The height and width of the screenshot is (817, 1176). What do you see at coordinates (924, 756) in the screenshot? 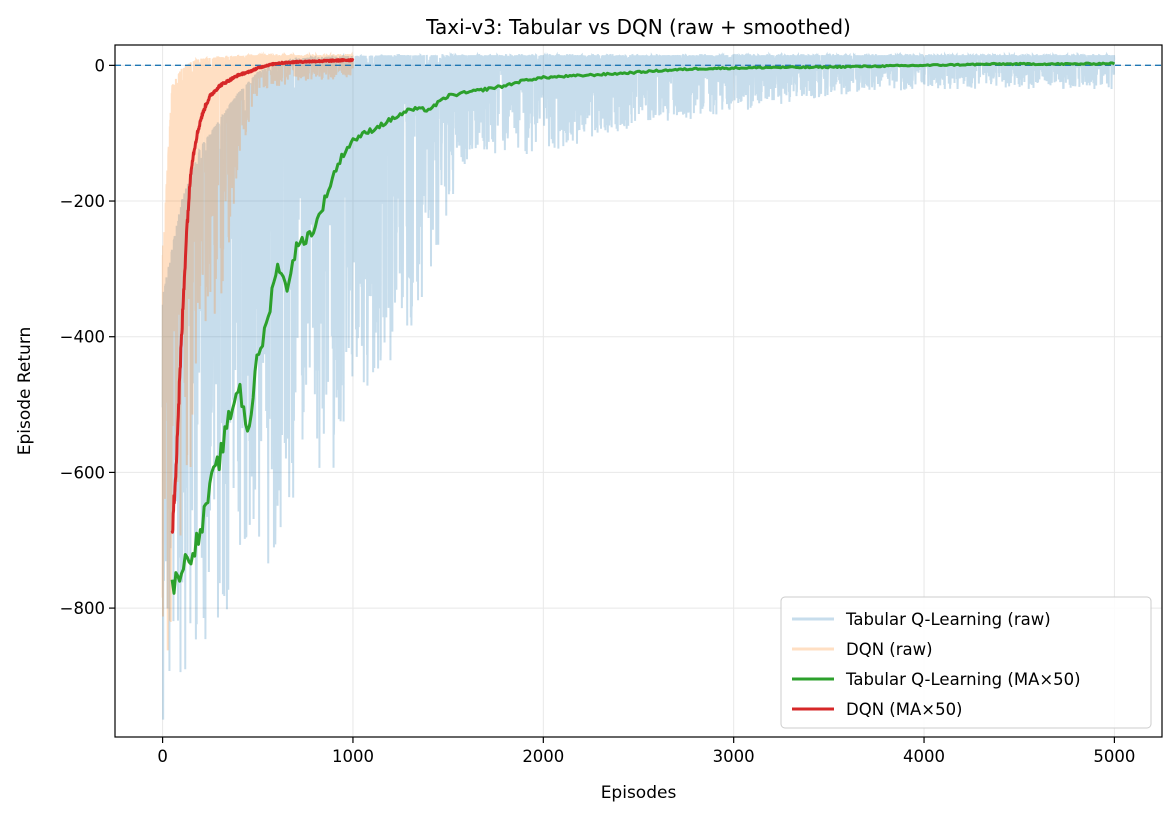
I see `x-tick-label: 4000` at bounding box center [924, 756].